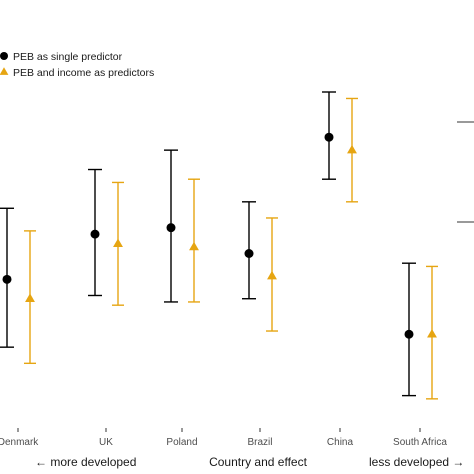  I want to click on point-south-africa-single, so click(409, 334).